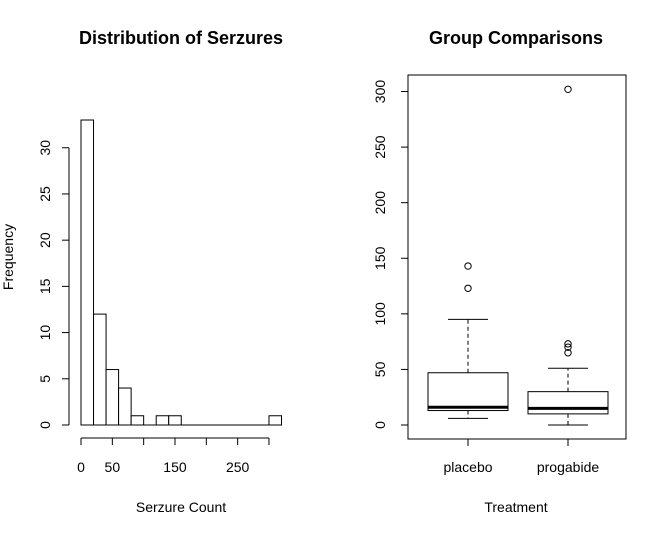 The image size is (653, 536). What do you see at coordinates (380, 92) in the screenshot?
I see `boxplot-y-tick-label: 300` at bounding box center [380, 92].